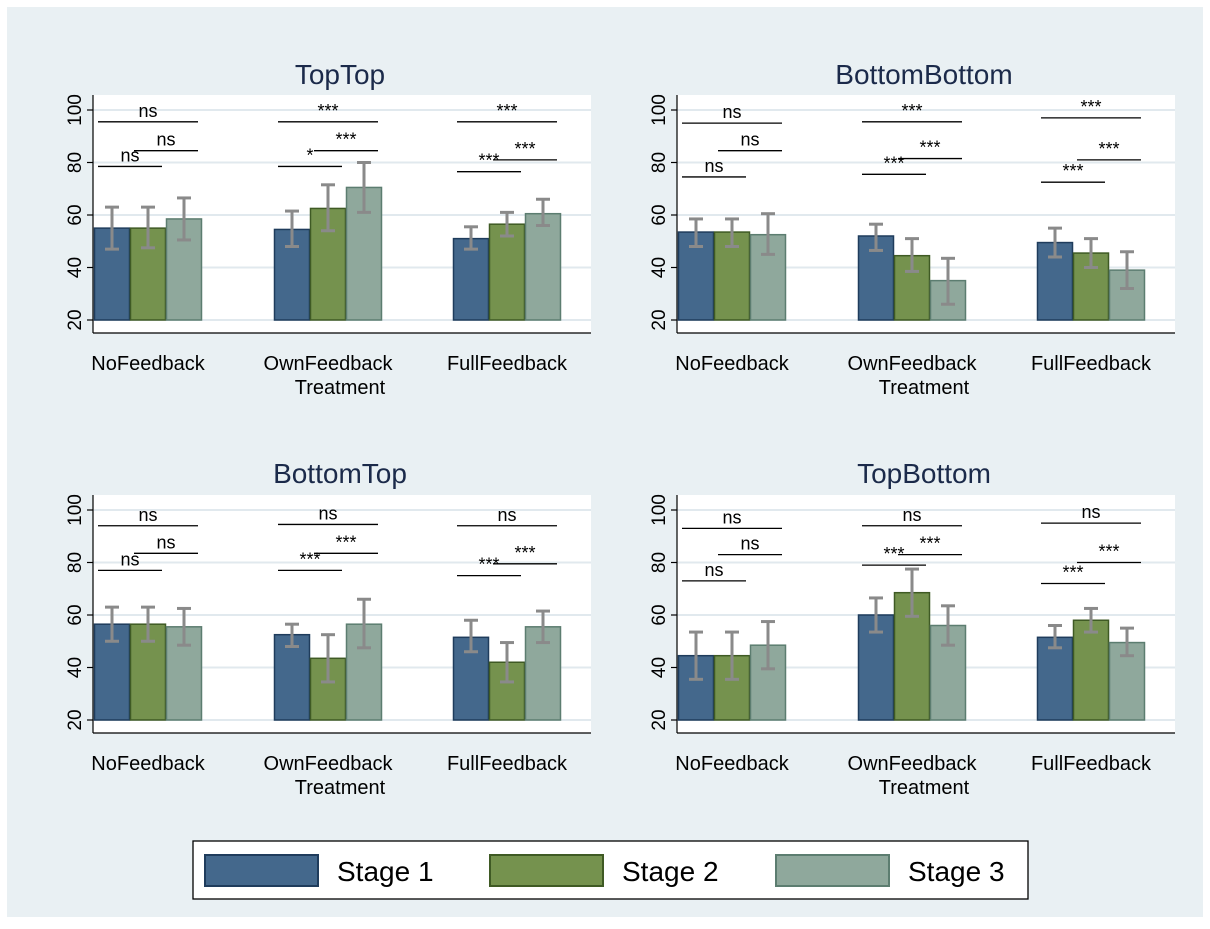 This screenshot has width=1210, height=929. I want to click on legend-label: Stage 2, so click(670, 871).